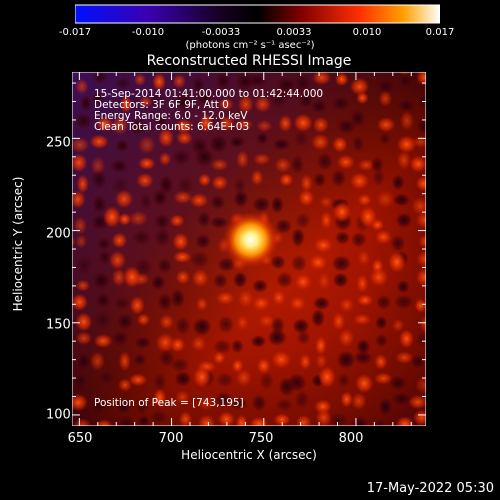 The height and width of the screenshot is (500, 500). I want to click on colorbar-tick: 0.0033, so click(294, 32).